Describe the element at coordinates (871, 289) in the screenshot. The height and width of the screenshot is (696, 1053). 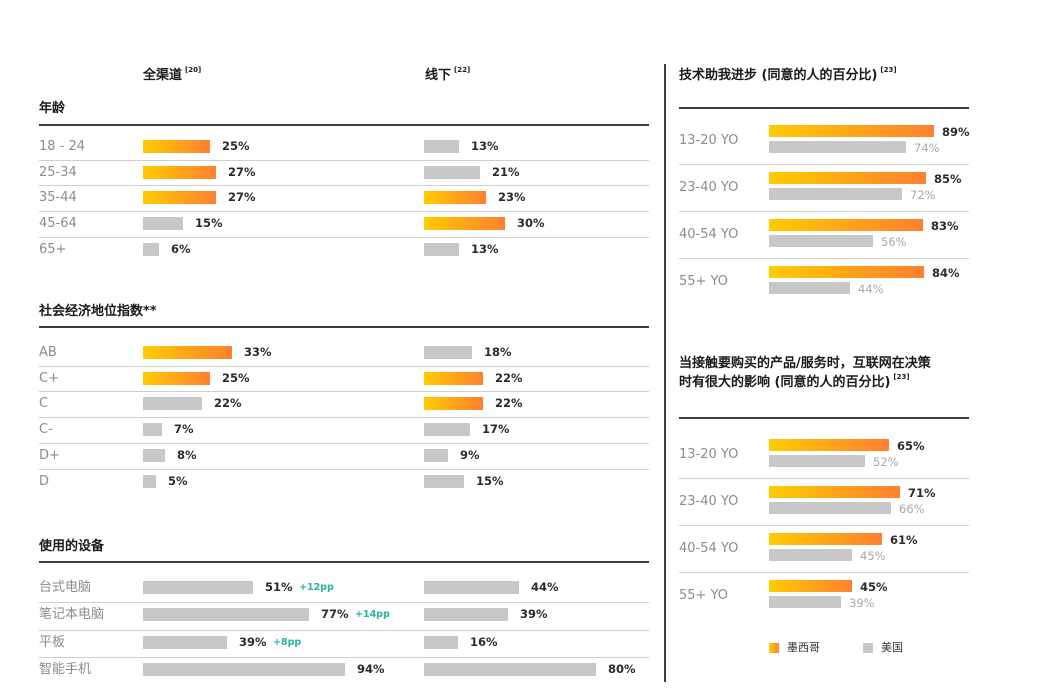
I see `data-label-usa: 44%` at that location.